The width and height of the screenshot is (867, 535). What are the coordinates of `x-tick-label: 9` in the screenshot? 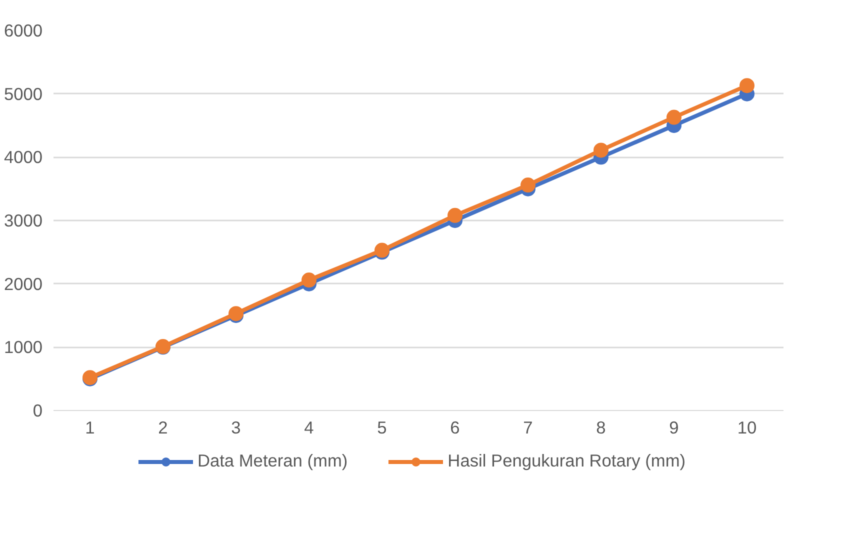 It's located at (674, 428).